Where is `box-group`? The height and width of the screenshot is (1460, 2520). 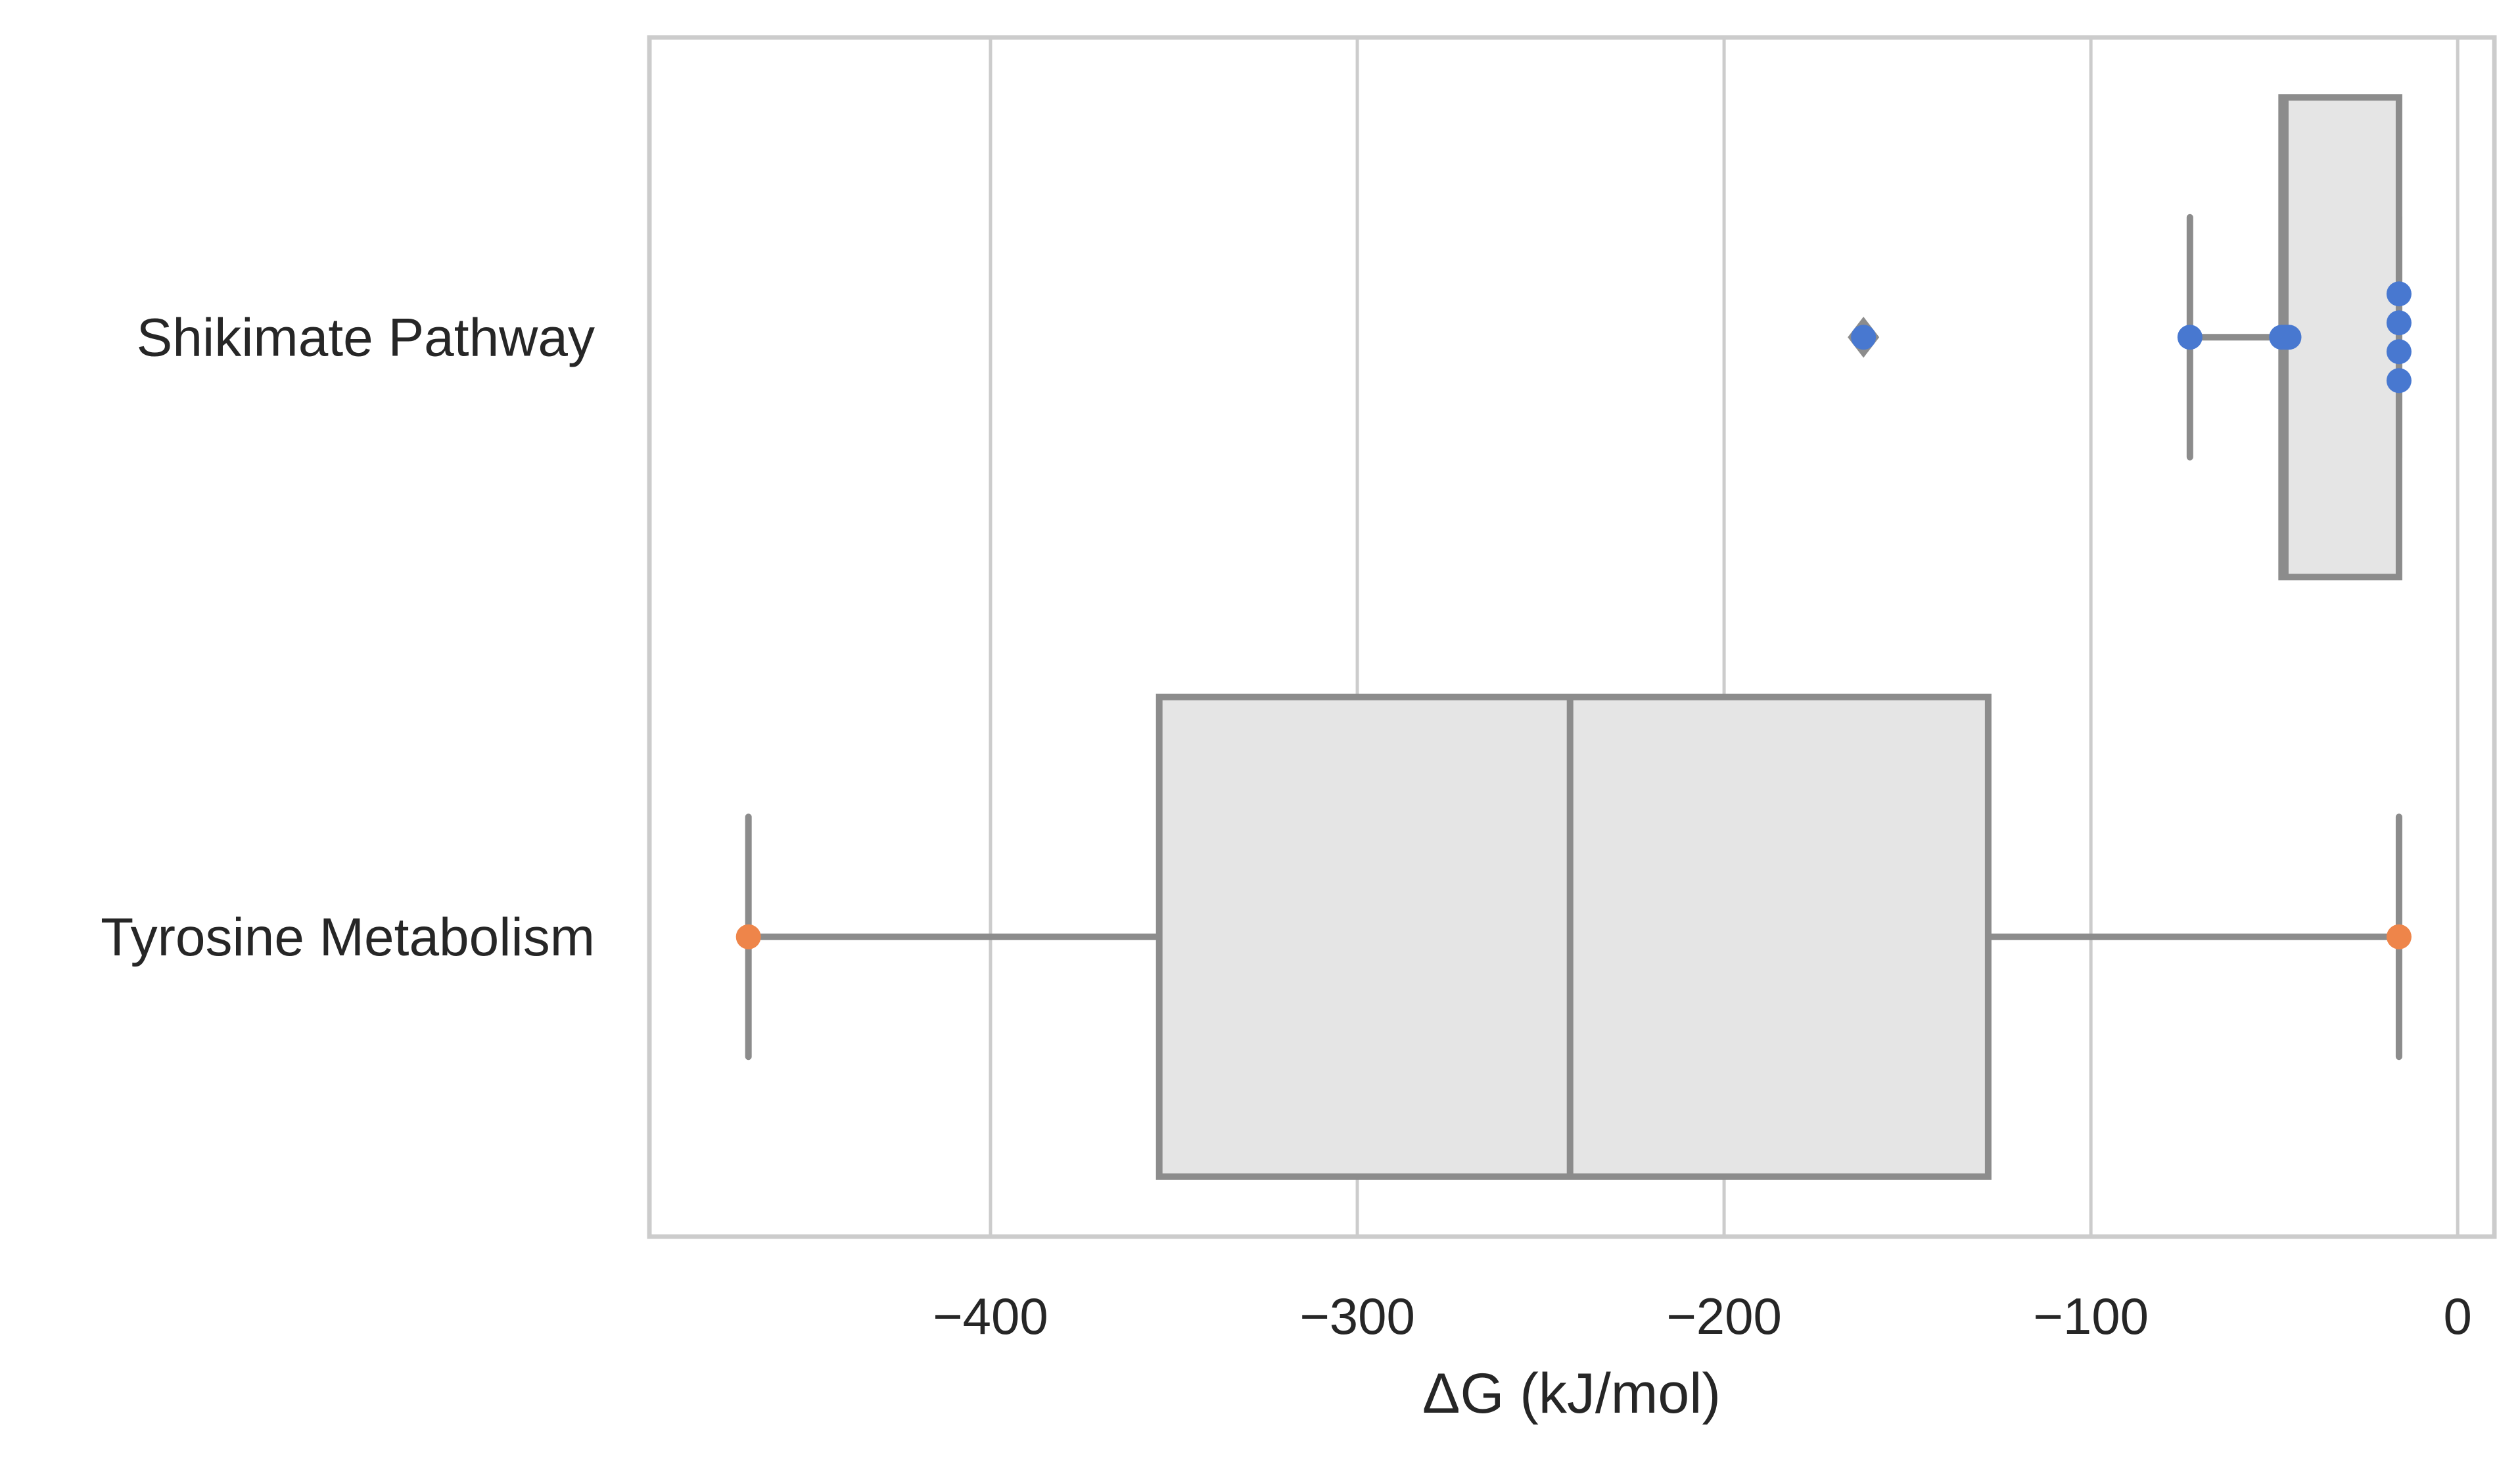 box-group is located at coordinates (2130, 338).